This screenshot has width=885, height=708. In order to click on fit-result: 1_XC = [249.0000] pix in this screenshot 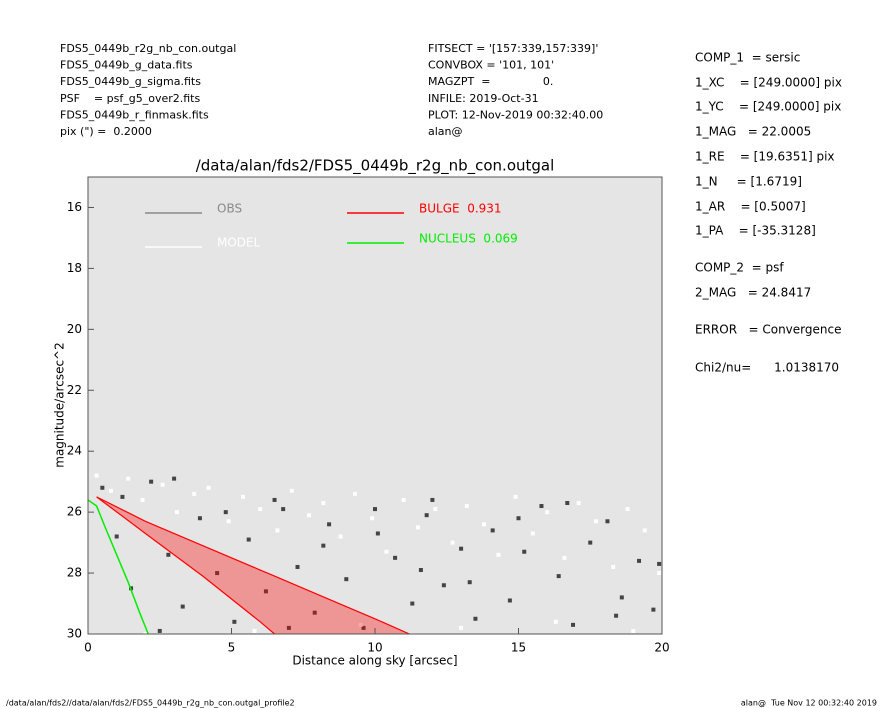, I will do `click(768, 83)`.